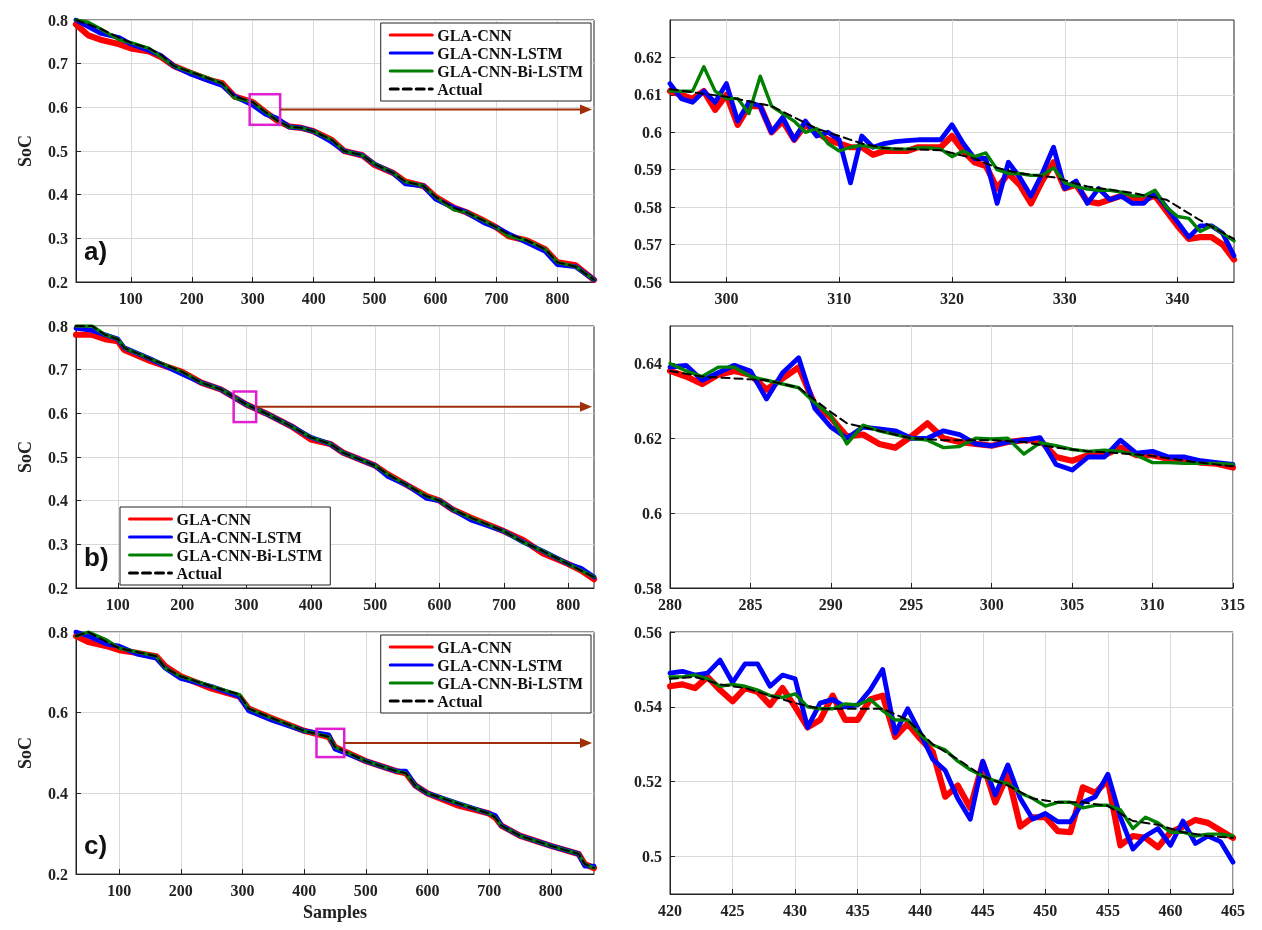 This screenshot has height=930, width=1262. Describe the element at coordinates (648, 782) in the screenshot. I see `y-tick-label: 0.52` at that location.